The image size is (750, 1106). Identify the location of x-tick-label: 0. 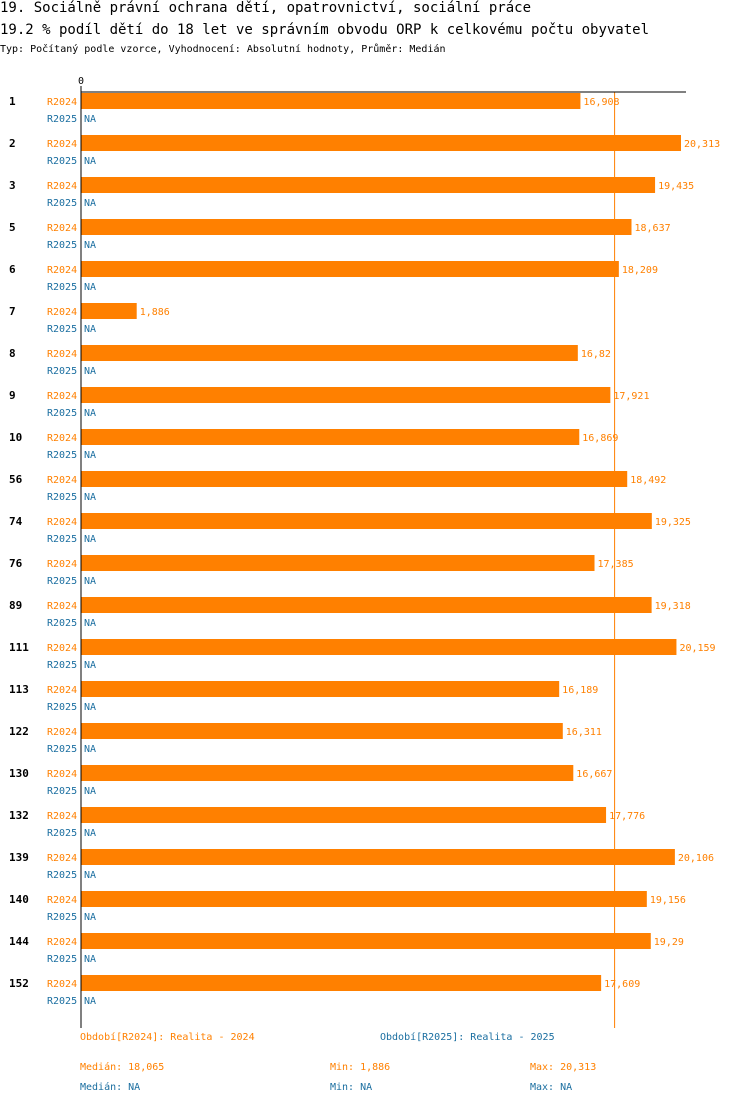
(81, 81).